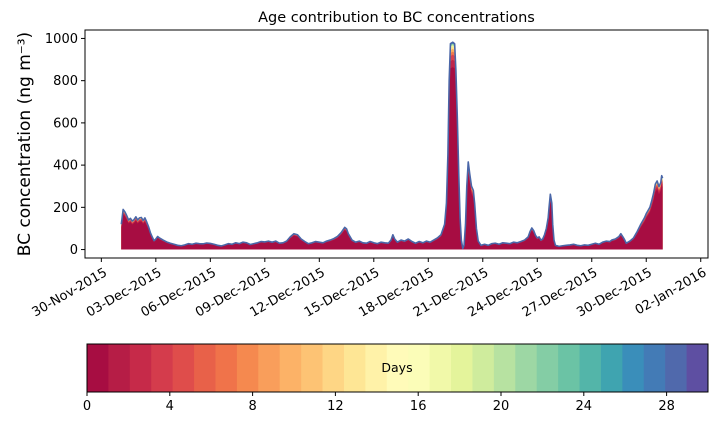 The image size is (716, 425). I want to click on y-tick-label: 400, so click(65, 166).